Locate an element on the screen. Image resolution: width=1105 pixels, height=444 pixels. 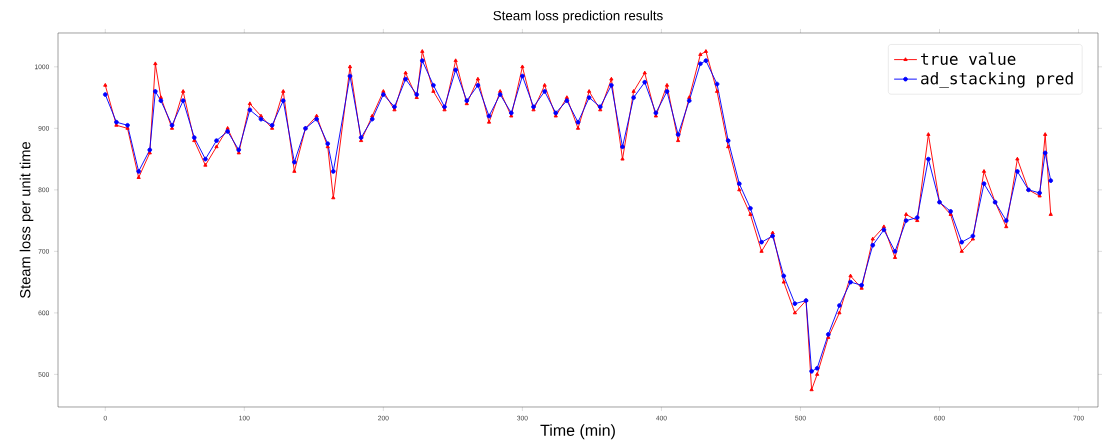
x-axis-title: Time (min) is located at coordinates (577, 432).